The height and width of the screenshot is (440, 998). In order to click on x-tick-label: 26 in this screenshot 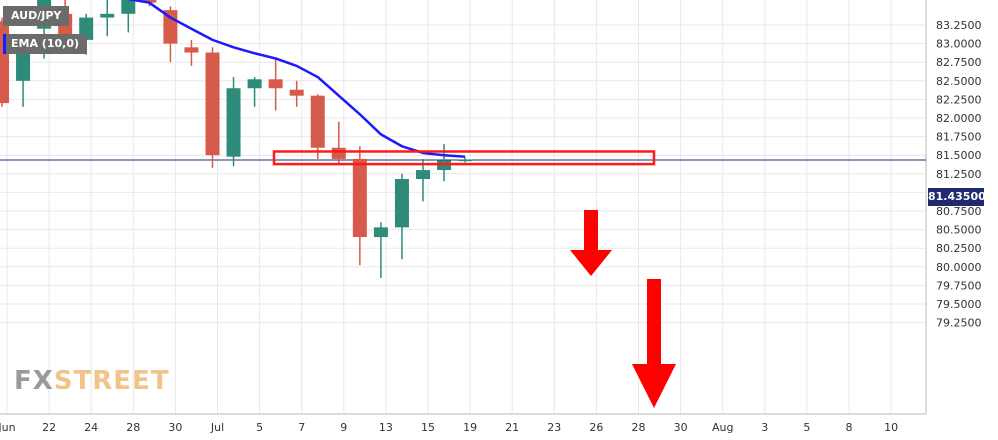, I will do `click(596, 427)`.